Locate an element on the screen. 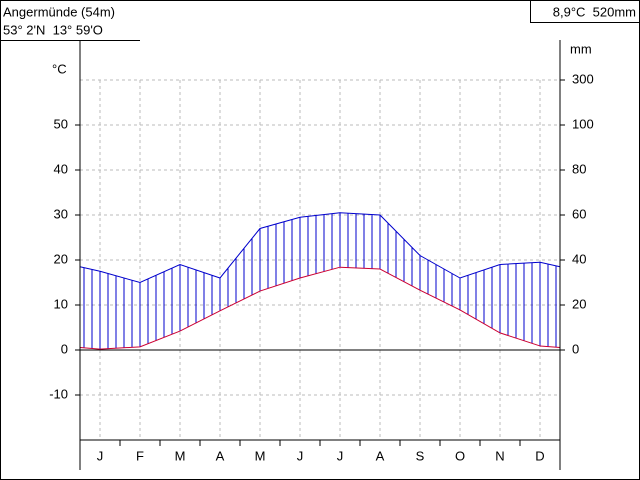  y-tick-label: -10 is located at coordinates (58, 393).